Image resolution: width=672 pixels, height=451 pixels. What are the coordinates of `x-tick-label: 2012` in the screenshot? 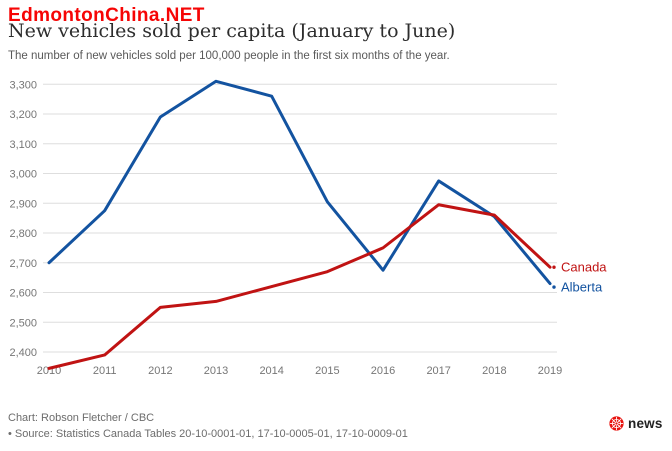 It's located at (160, 371).